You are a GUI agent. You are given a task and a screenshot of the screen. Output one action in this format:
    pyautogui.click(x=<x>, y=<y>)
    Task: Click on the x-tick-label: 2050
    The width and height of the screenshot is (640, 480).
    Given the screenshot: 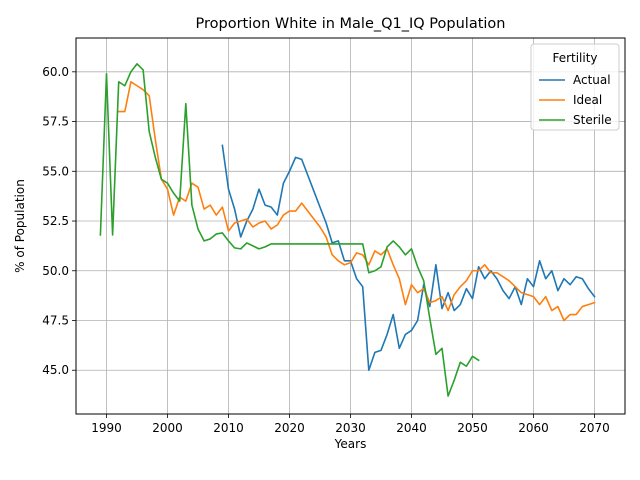 What is the action you would take?
    pyautogui.click(x=472, y=428)
    